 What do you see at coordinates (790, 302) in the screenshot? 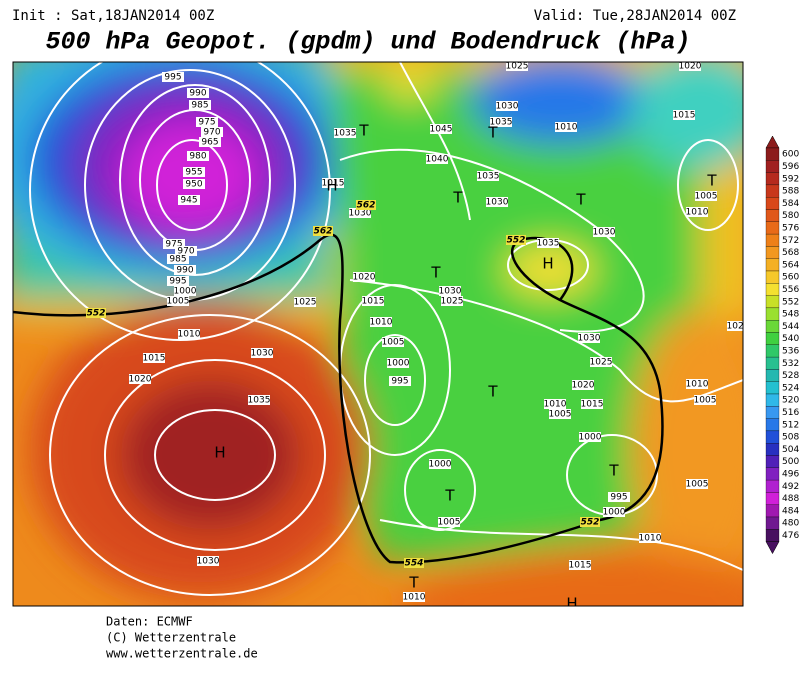
I see `colorbar-label: 552` at bounding box center [790, 302].